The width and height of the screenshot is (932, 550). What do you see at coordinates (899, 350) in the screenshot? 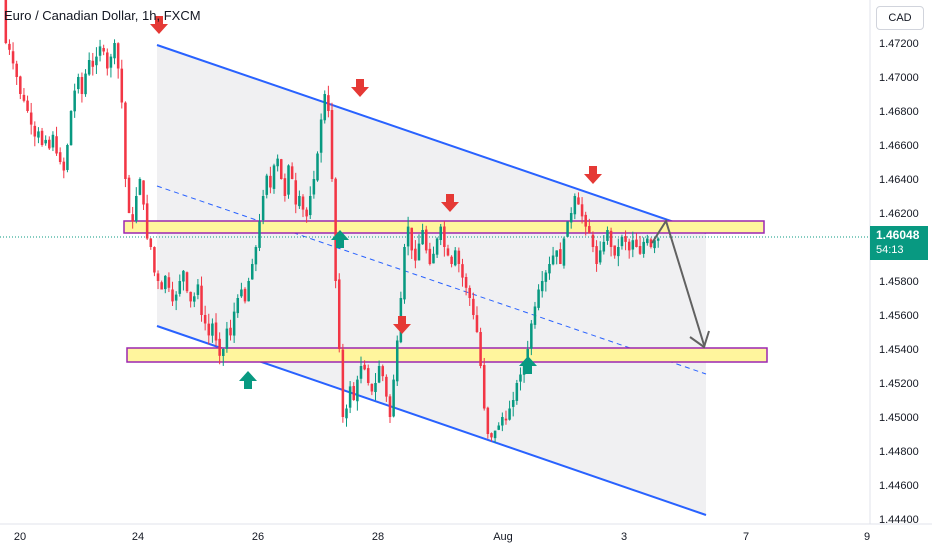
I see `y-tick-label: 1.45400` at bounding box center [899, 350].